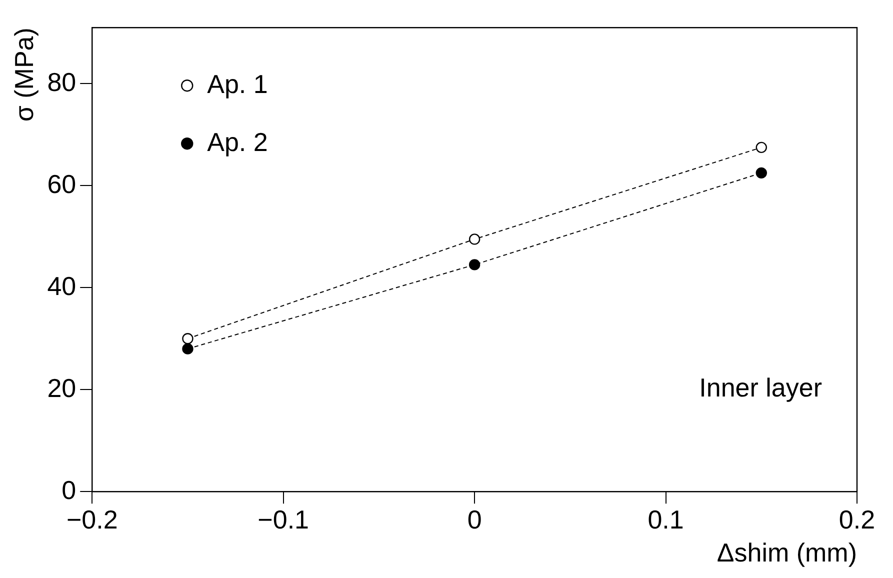 The image size is (893, 578). Describe the element at coordinates (69, 489) in the screenshot. I see `y-tick-label: 0` at that location.